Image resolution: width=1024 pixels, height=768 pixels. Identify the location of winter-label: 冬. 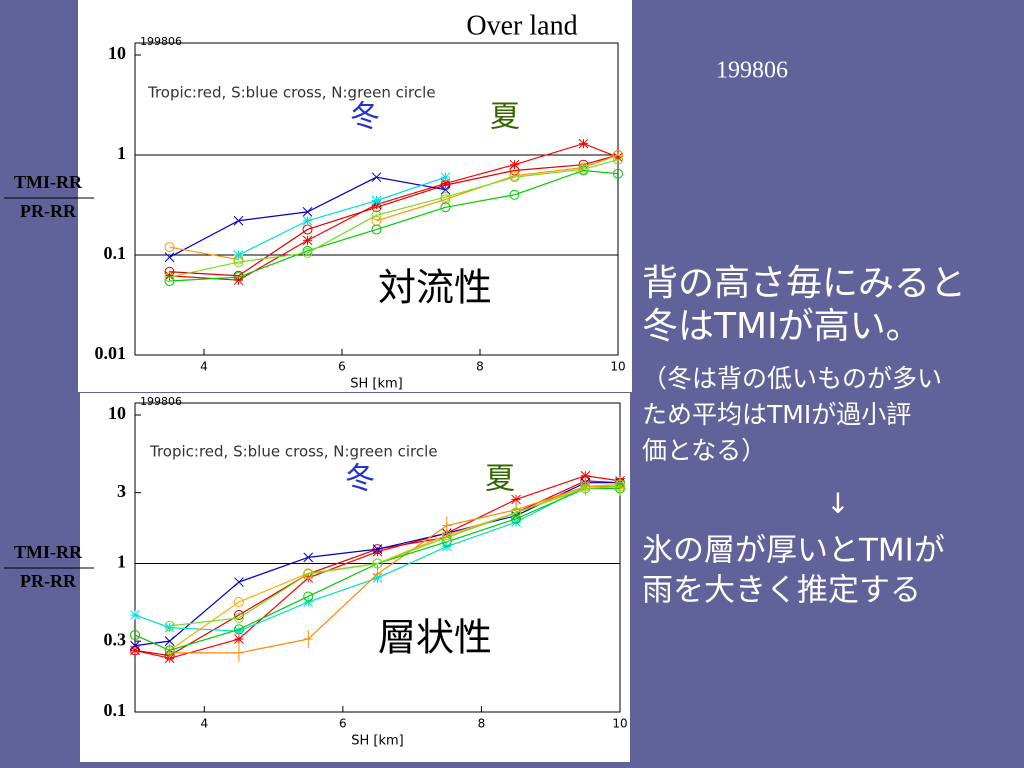
(360, 479).